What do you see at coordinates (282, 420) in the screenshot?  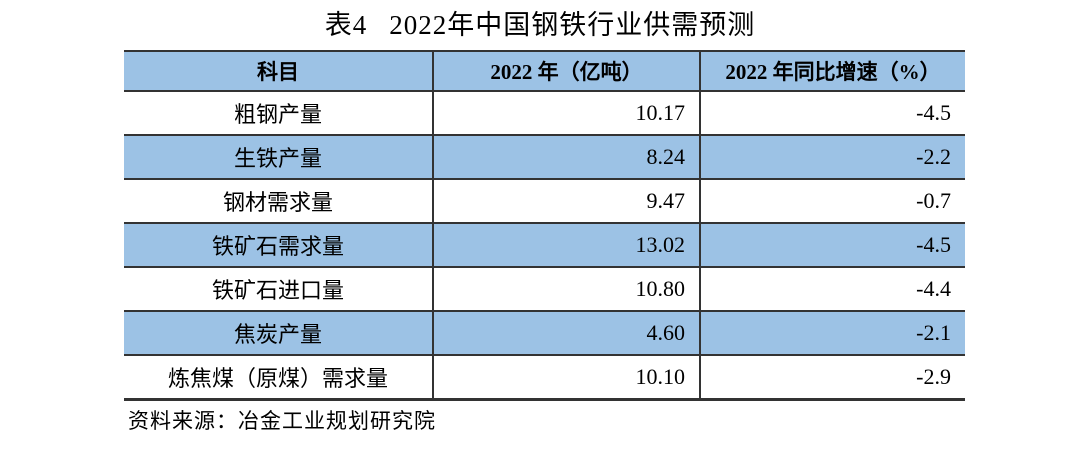 I see `source-note: 资料来源：冶金工业规划研究院` at bounding box center [282, 420].